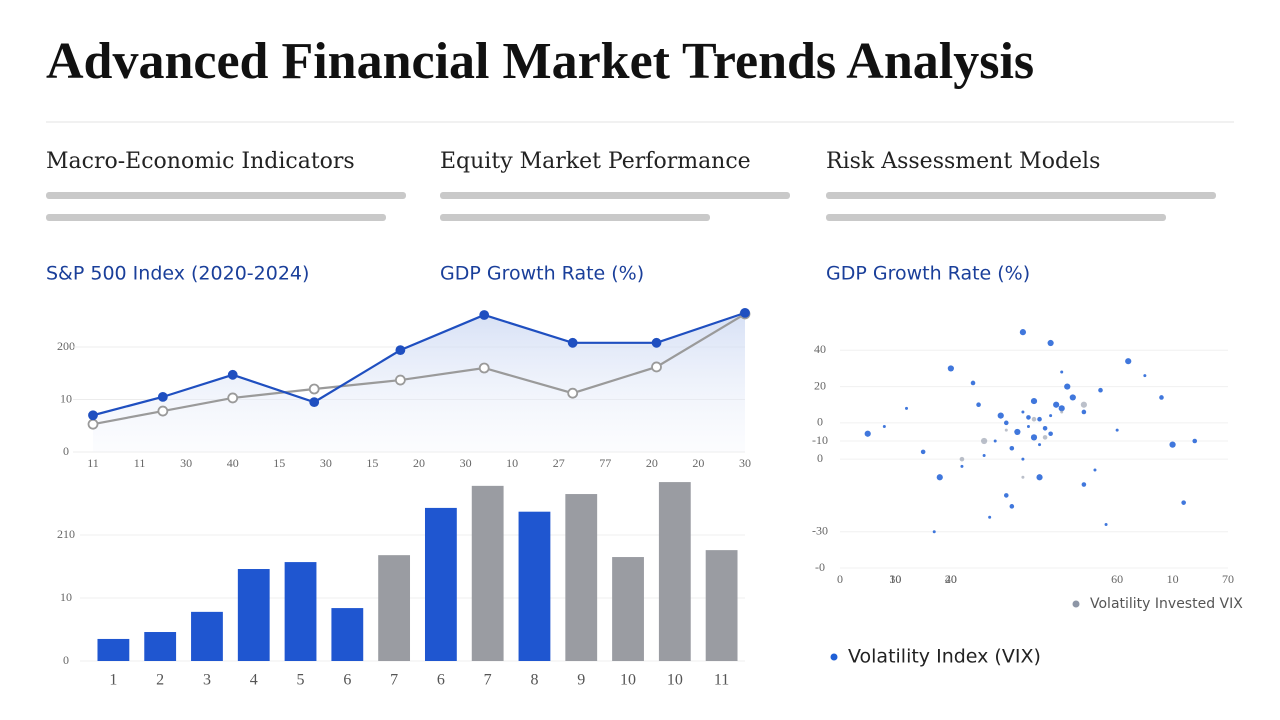 Image resolution: width=1280 pixels, height=720 pixels. I want to click on y-tick-label: 40, so click(820, 349).